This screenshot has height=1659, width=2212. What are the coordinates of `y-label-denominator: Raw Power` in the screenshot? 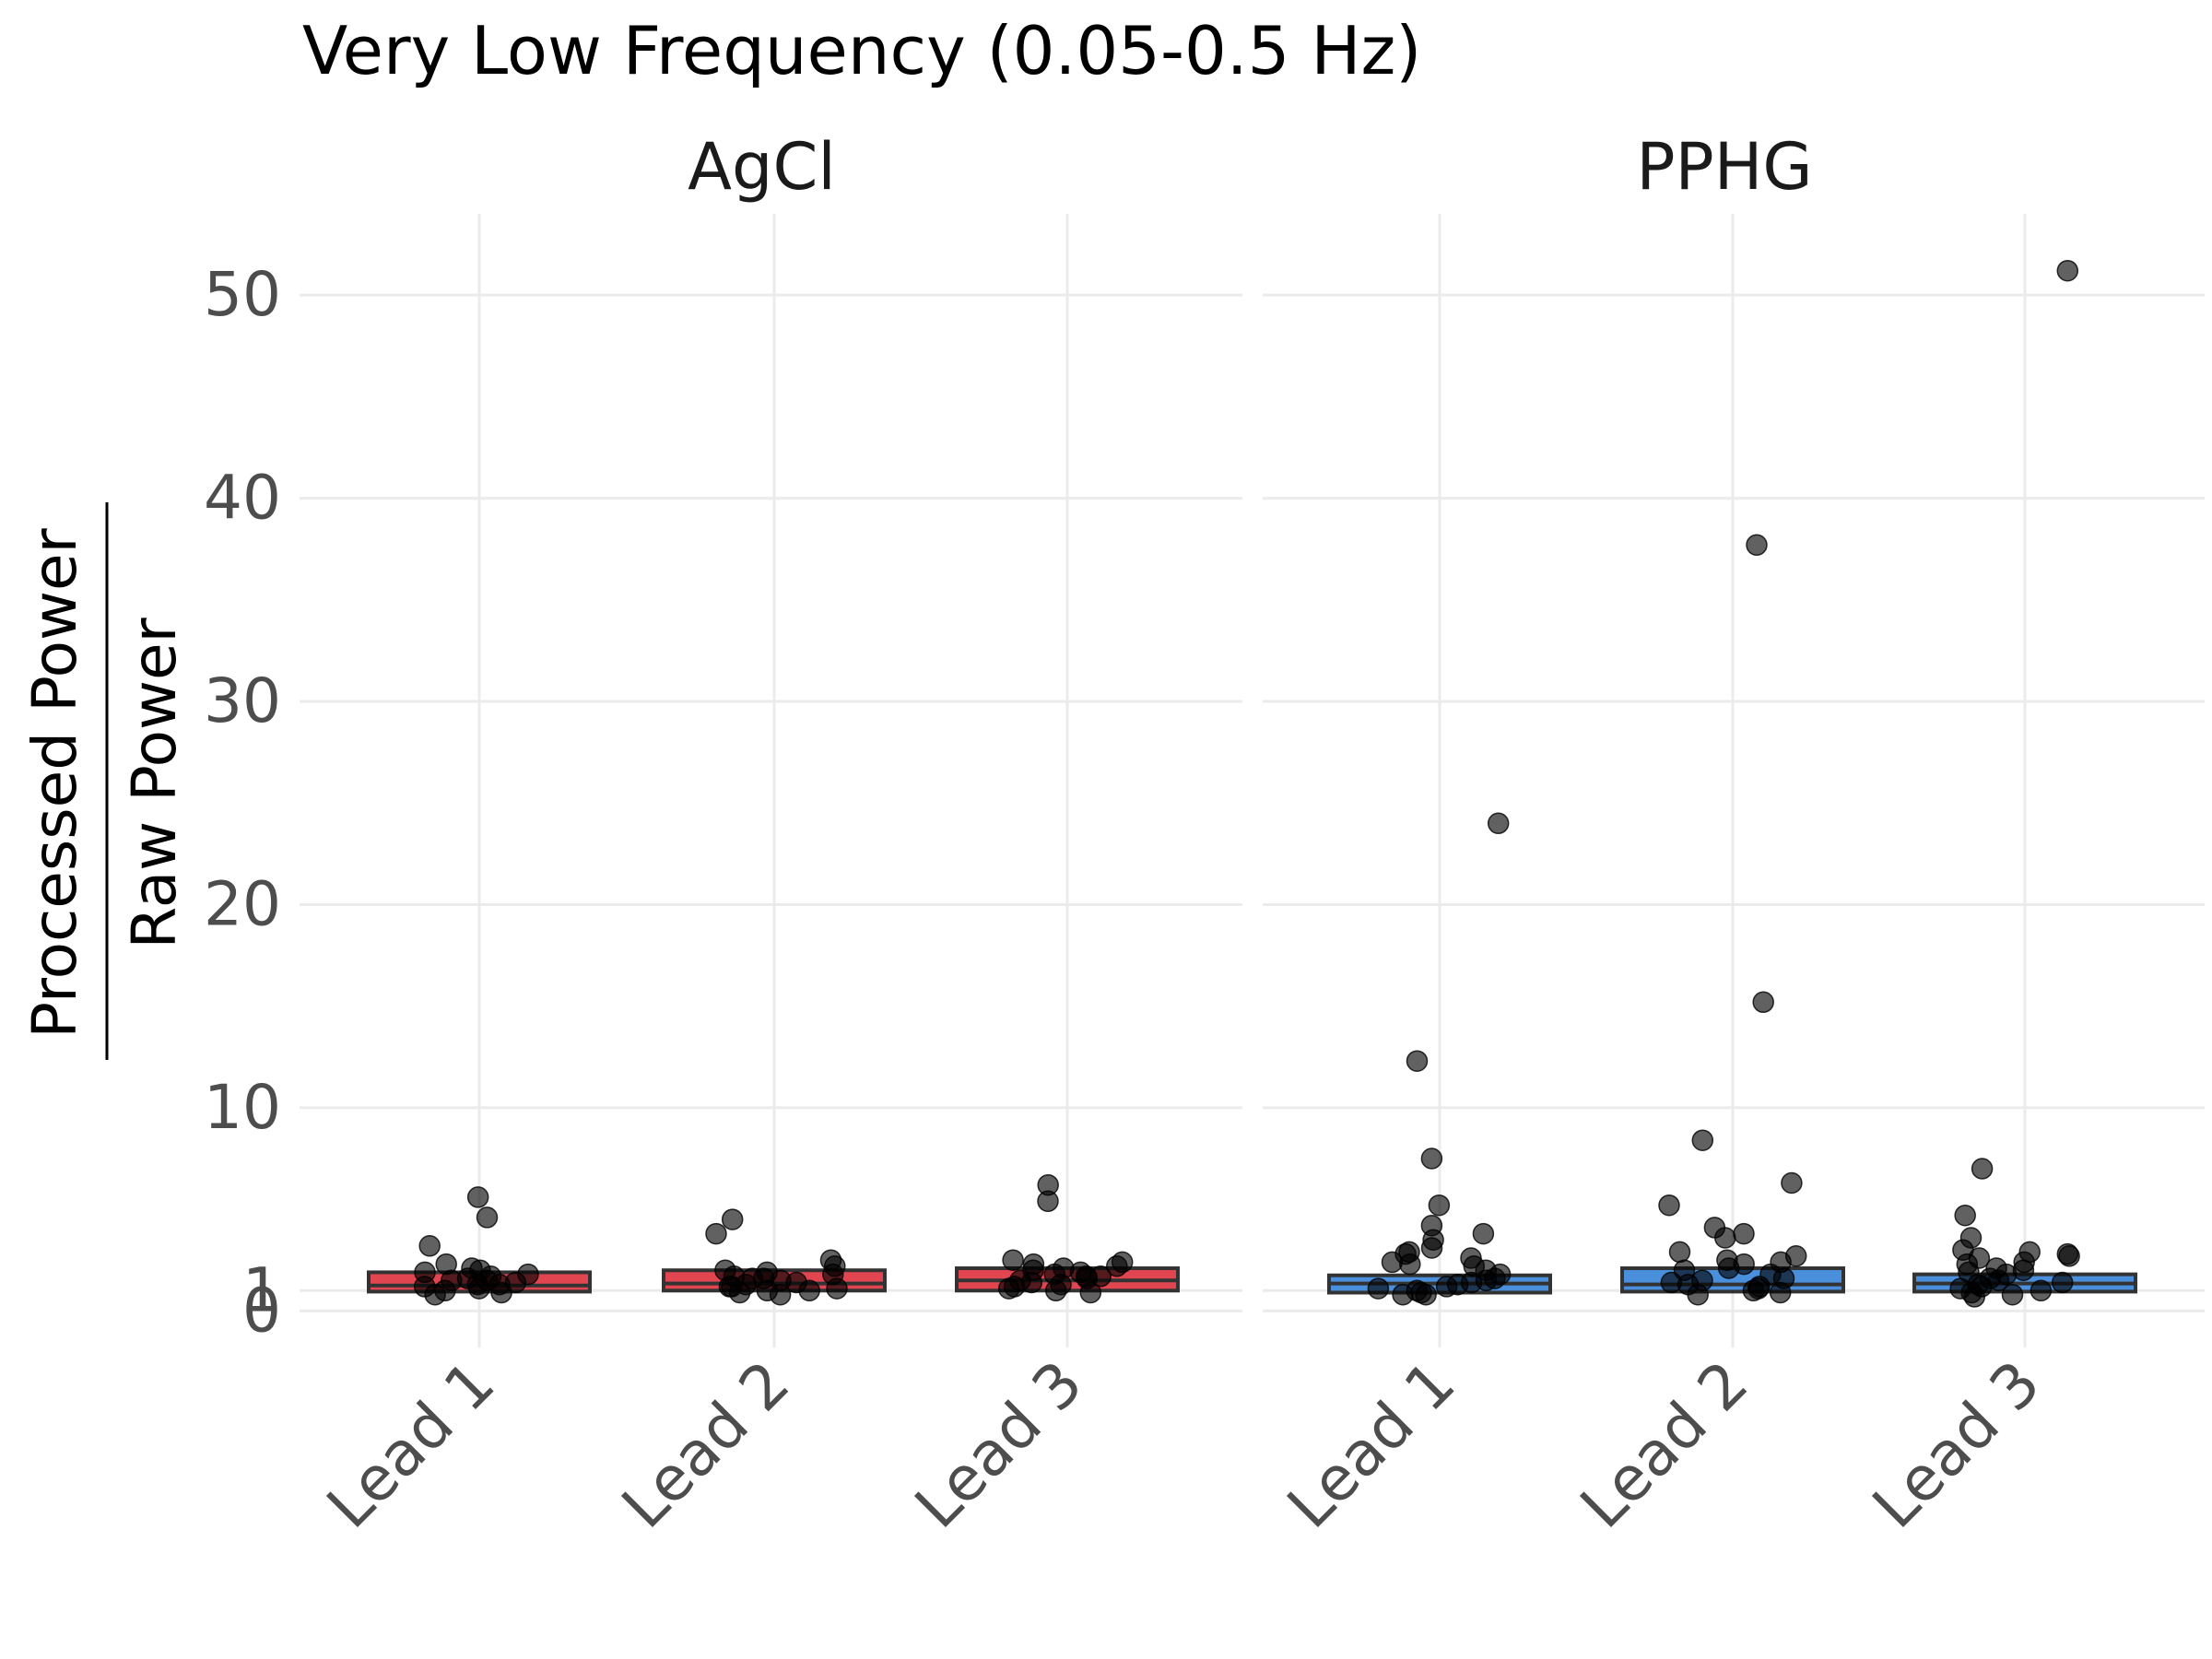 It's located at (154, 782).